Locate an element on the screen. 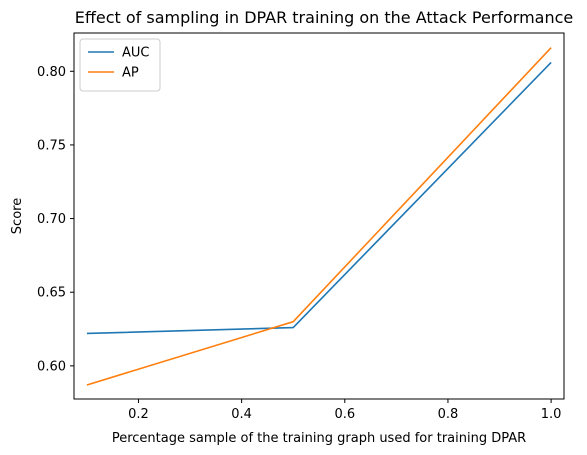 This screenshot has width=587, height=455. x-axis-ticks: 0.2 0.4 0.6 0.8 1.0 is located at coordinates (344, 410).